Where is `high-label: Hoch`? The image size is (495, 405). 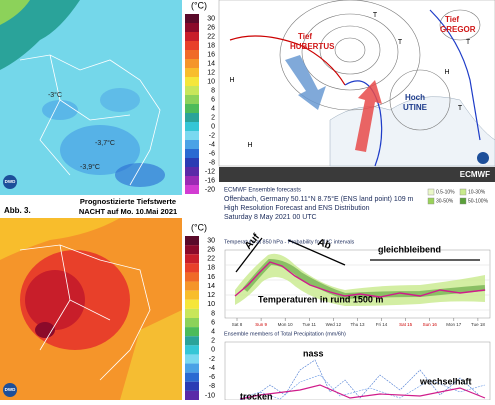 high-label: Hoch is located at coordinates (415, 97).